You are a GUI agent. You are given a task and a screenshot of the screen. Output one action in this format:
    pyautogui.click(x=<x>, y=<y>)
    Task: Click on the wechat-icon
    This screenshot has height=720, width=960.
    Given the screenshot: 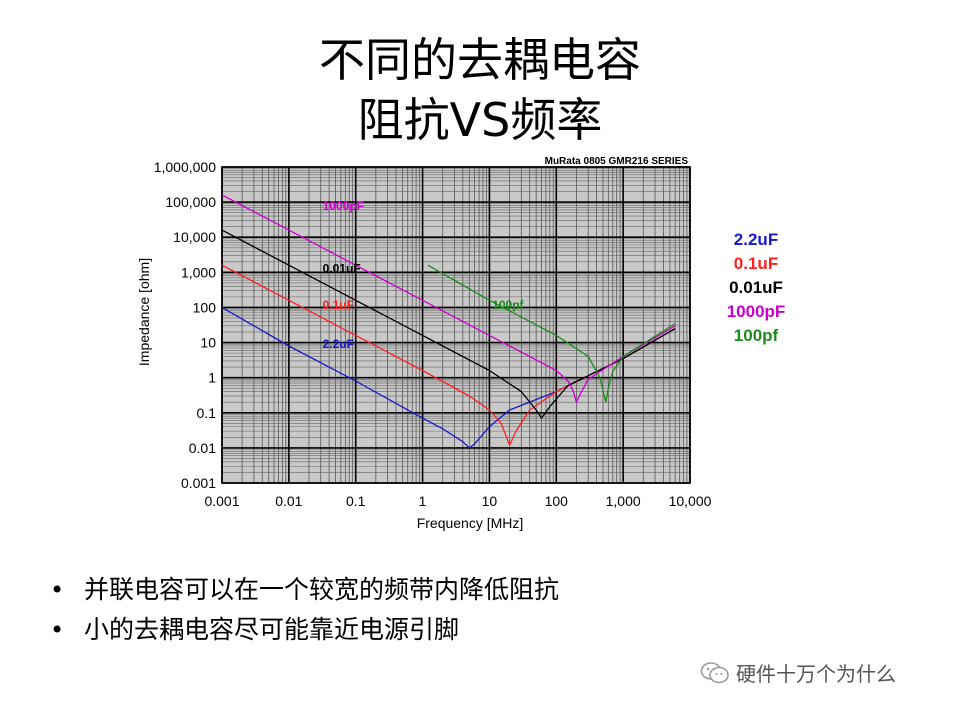 What is the action you would take?
    pyautogui.click(x=714, y=672)
    